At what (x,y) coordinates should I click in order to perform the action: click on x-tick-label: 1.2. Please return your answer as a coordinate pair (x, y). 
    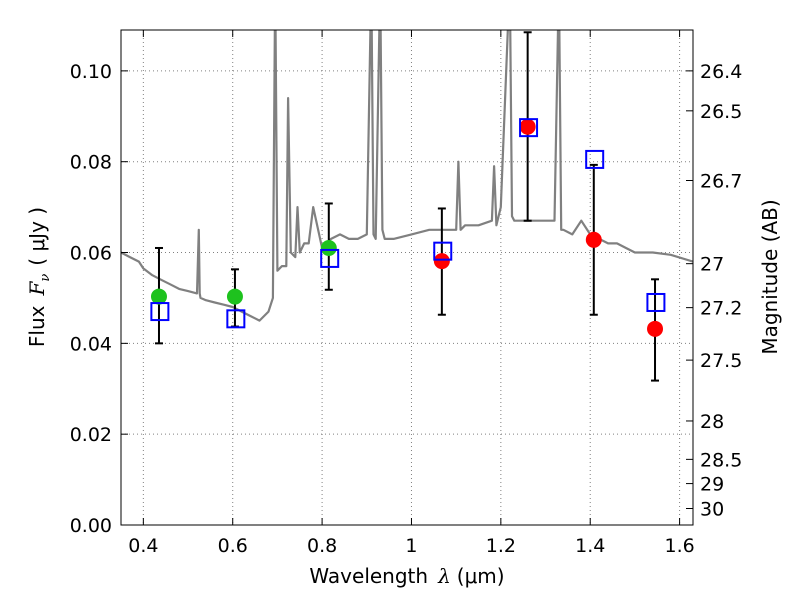
    Looking at the image, I should click on (501, 546).